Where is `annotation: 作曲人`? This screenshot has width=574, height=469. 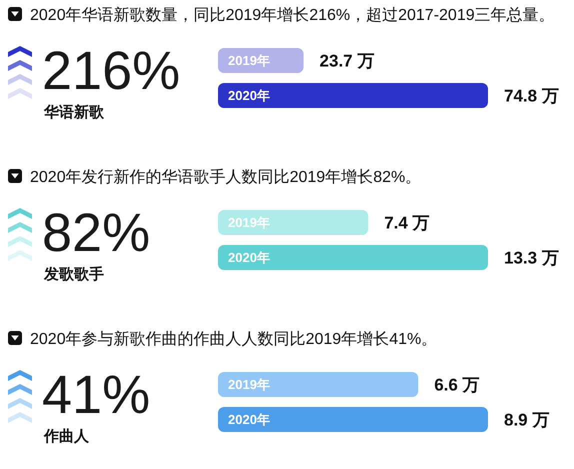 annotation: 作曲人 is located at coordinates (66, 436).